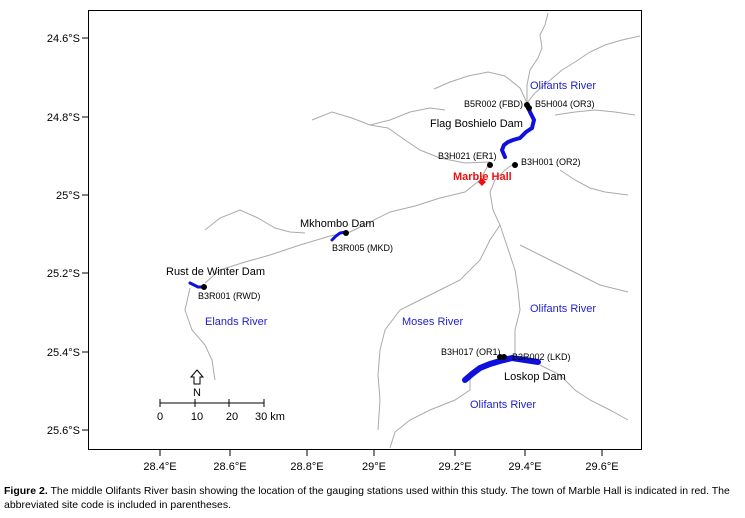 This screenshot has height=518, width=745. What do you see at coordinates (563, 309) in the screenshot?
I see `river-label-olifants-mid: Olifants River` at bounding box center [563, 309].